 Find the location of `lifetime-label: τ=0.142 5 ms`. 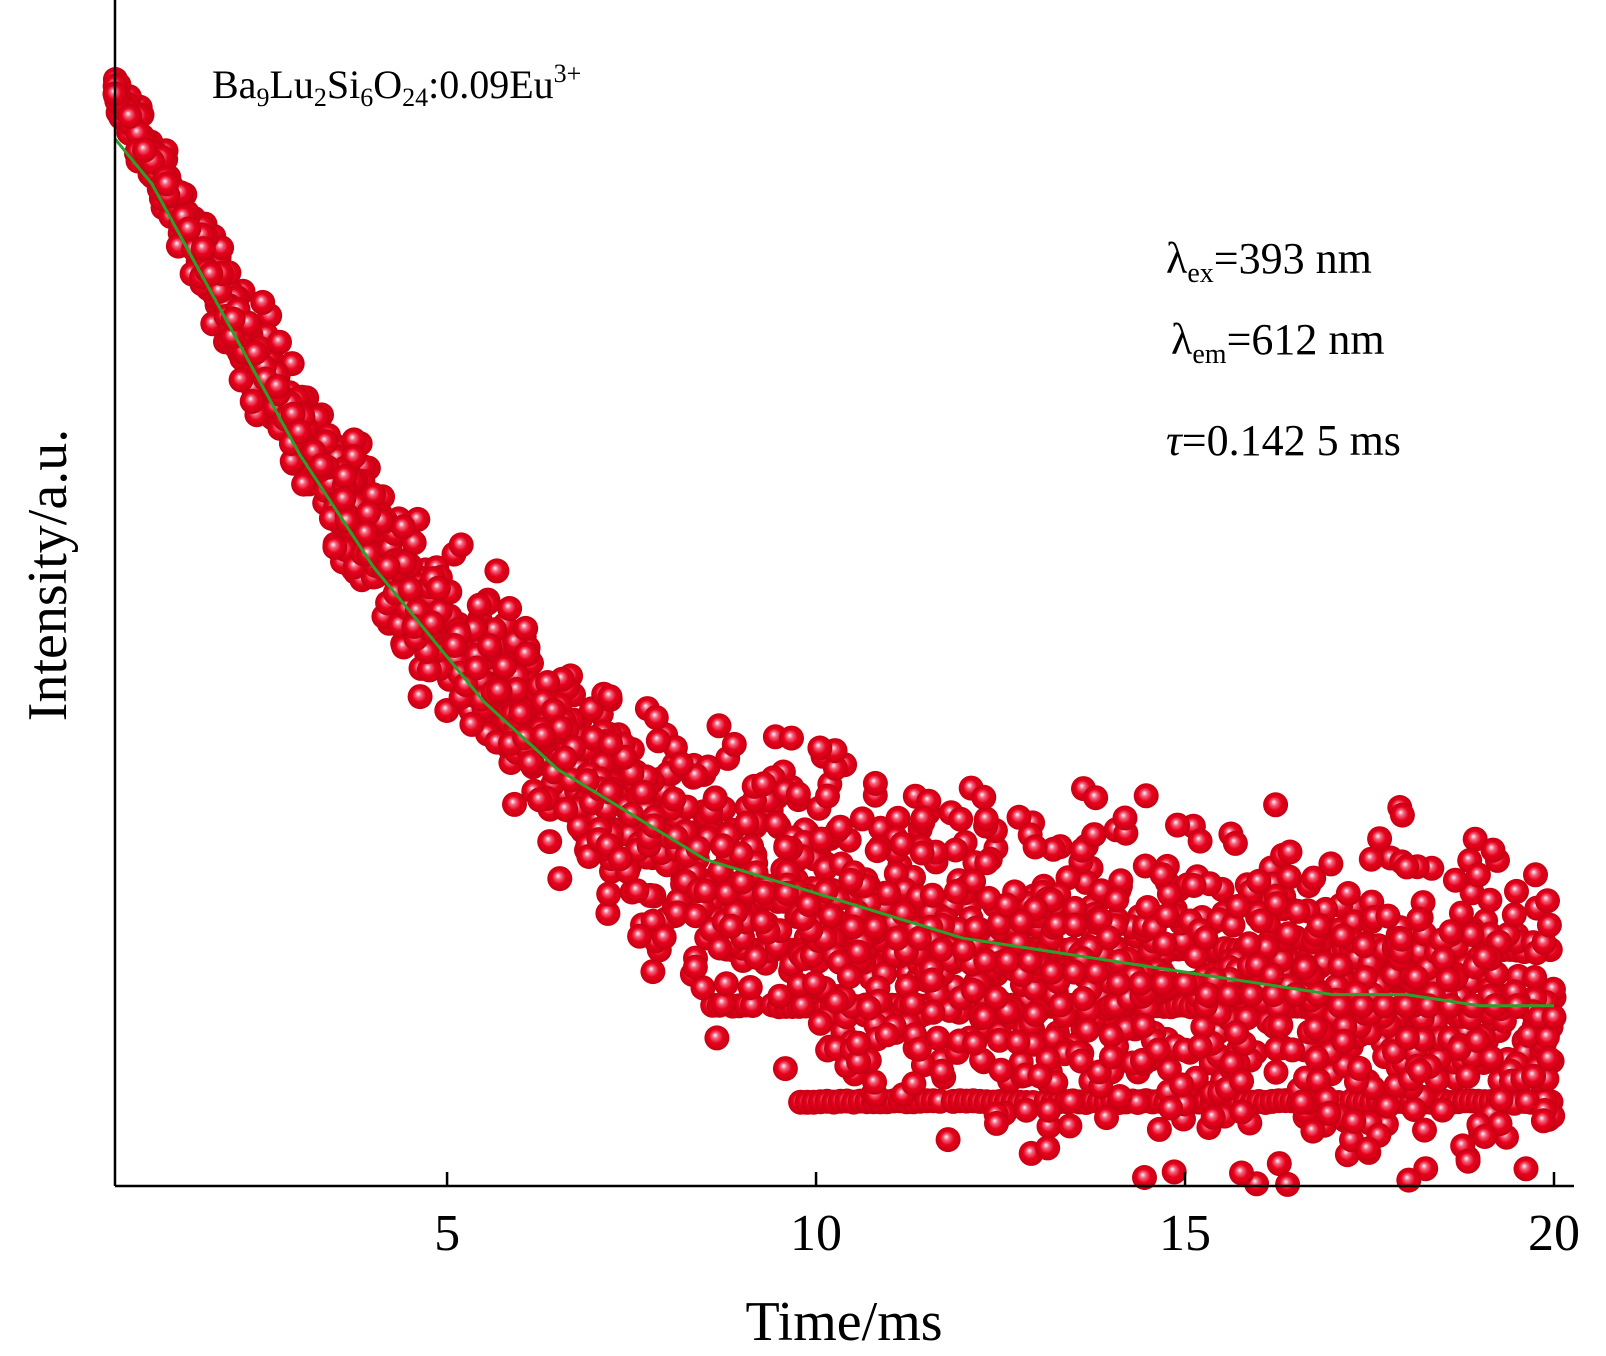

lifetime-label: τ=0.142 5 ms is located at coordinates (1283, 440).